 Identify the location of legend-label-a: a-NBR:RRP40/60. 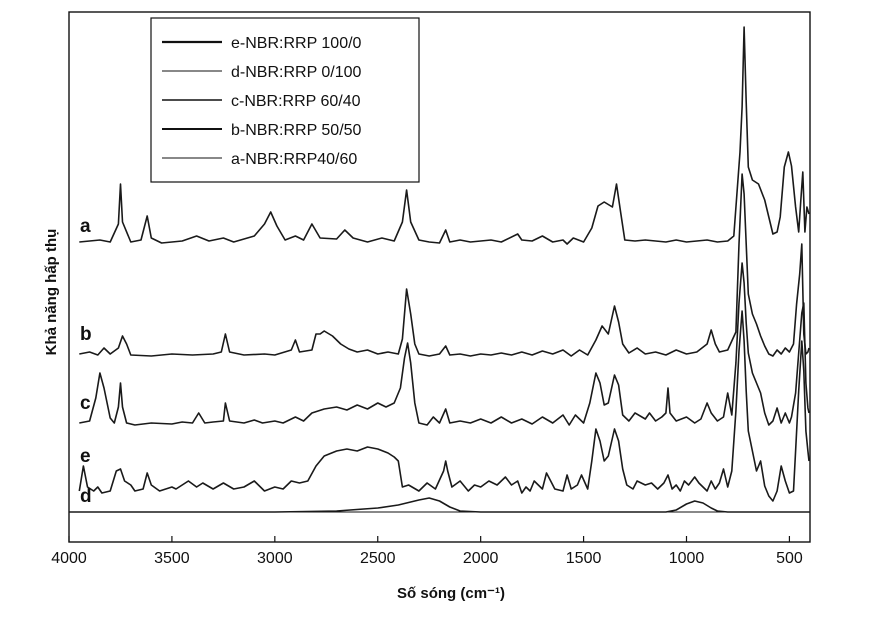
(294, 159).